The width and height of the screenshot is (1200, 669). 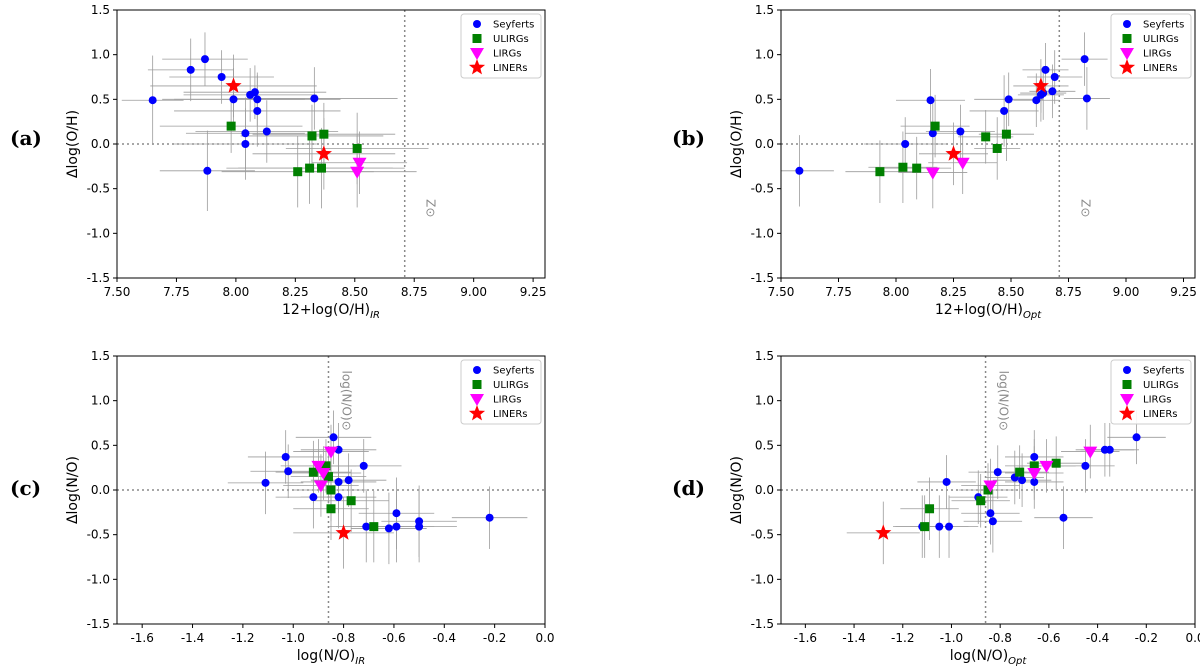 What do you see at coordinates (1192, 638) in the screenshot?
I see `x-tick-label: 0.0` at bounding box center [1192, 638].